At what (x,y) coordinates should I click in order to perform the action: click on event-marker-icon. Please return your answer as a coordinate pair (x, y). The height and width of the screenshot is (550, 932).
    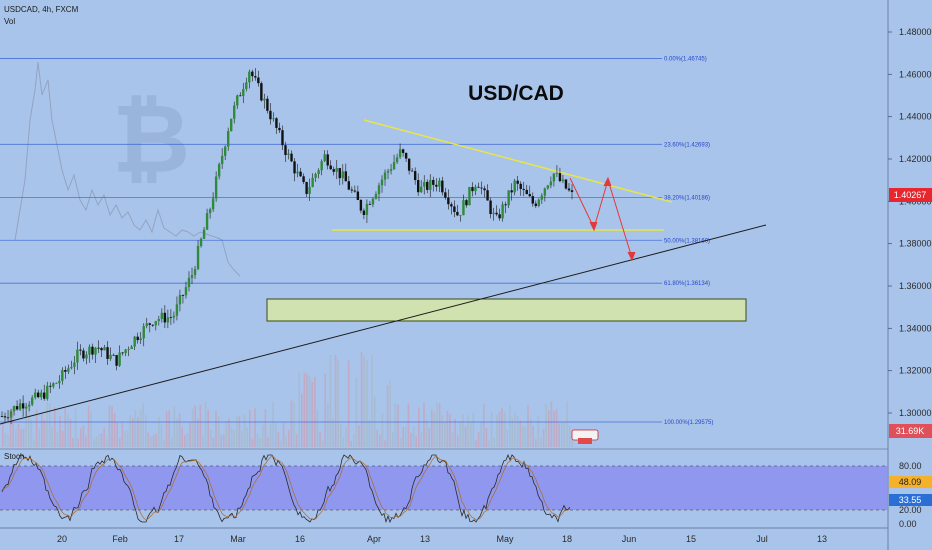
    Looking at the image, I should click on (585, 436).